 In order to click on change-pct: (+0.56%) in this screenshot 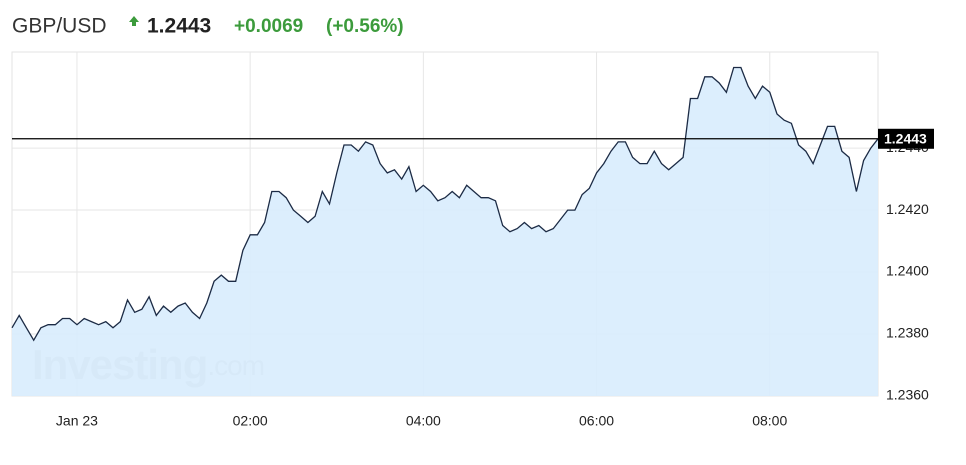, I will do `click(365, 26)`.